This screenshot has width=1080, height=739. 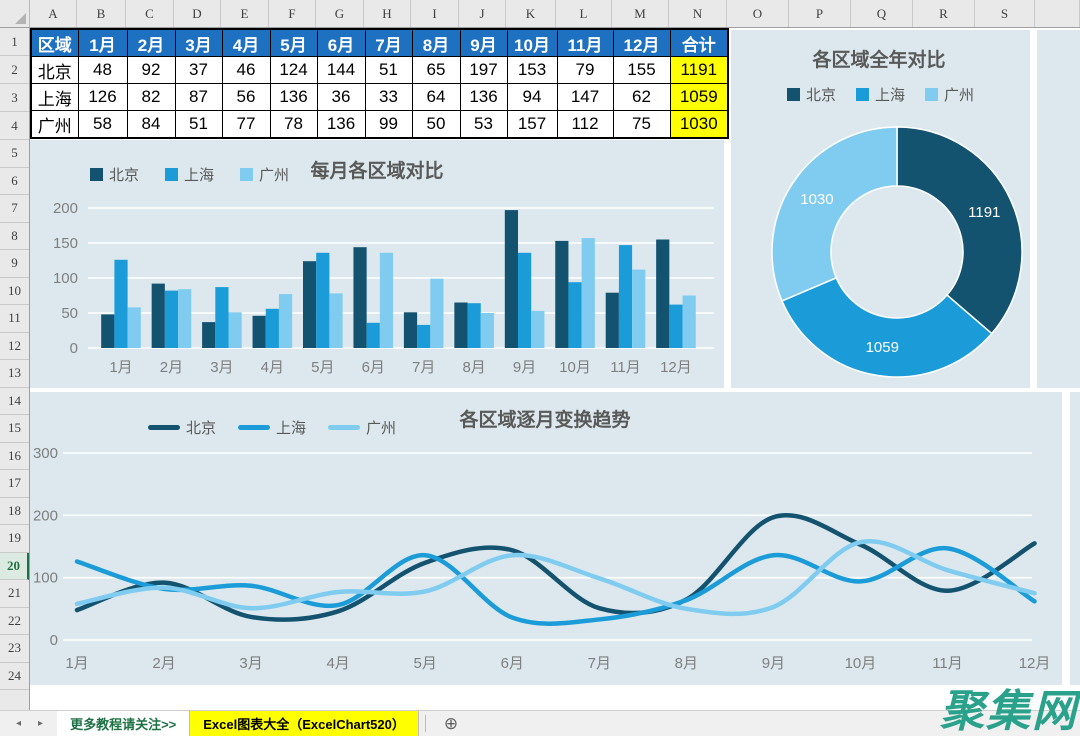 What do you see at coordinates (435, 13) in the screenshot?
I see `column-header: I` at bounding box center [435, 13].